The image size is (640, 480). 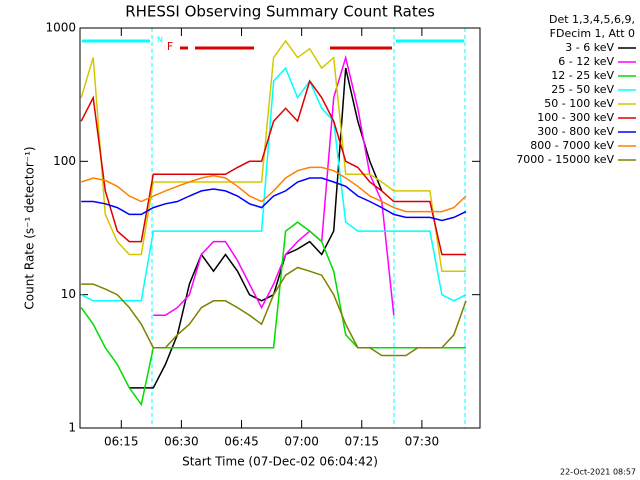 What do you see at coordinates (241, 442) in the screenshot?
I see `x-tick-label: 06:45` at bounding box center [241, 442].